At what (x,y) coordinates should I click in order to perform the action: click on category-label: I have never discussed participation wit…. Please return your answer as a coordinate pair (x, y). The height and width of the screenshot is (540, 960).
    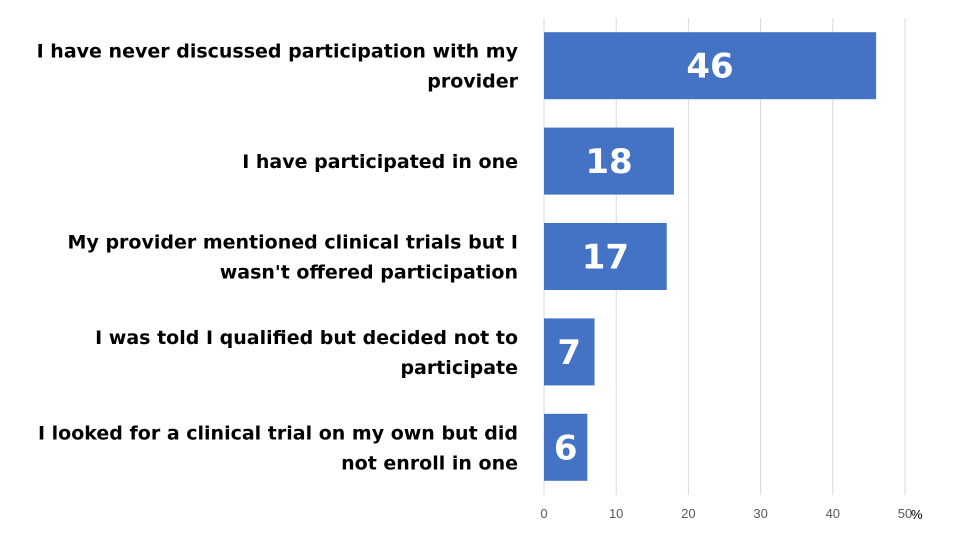
    Looking at the image, I should click on (278, 52).